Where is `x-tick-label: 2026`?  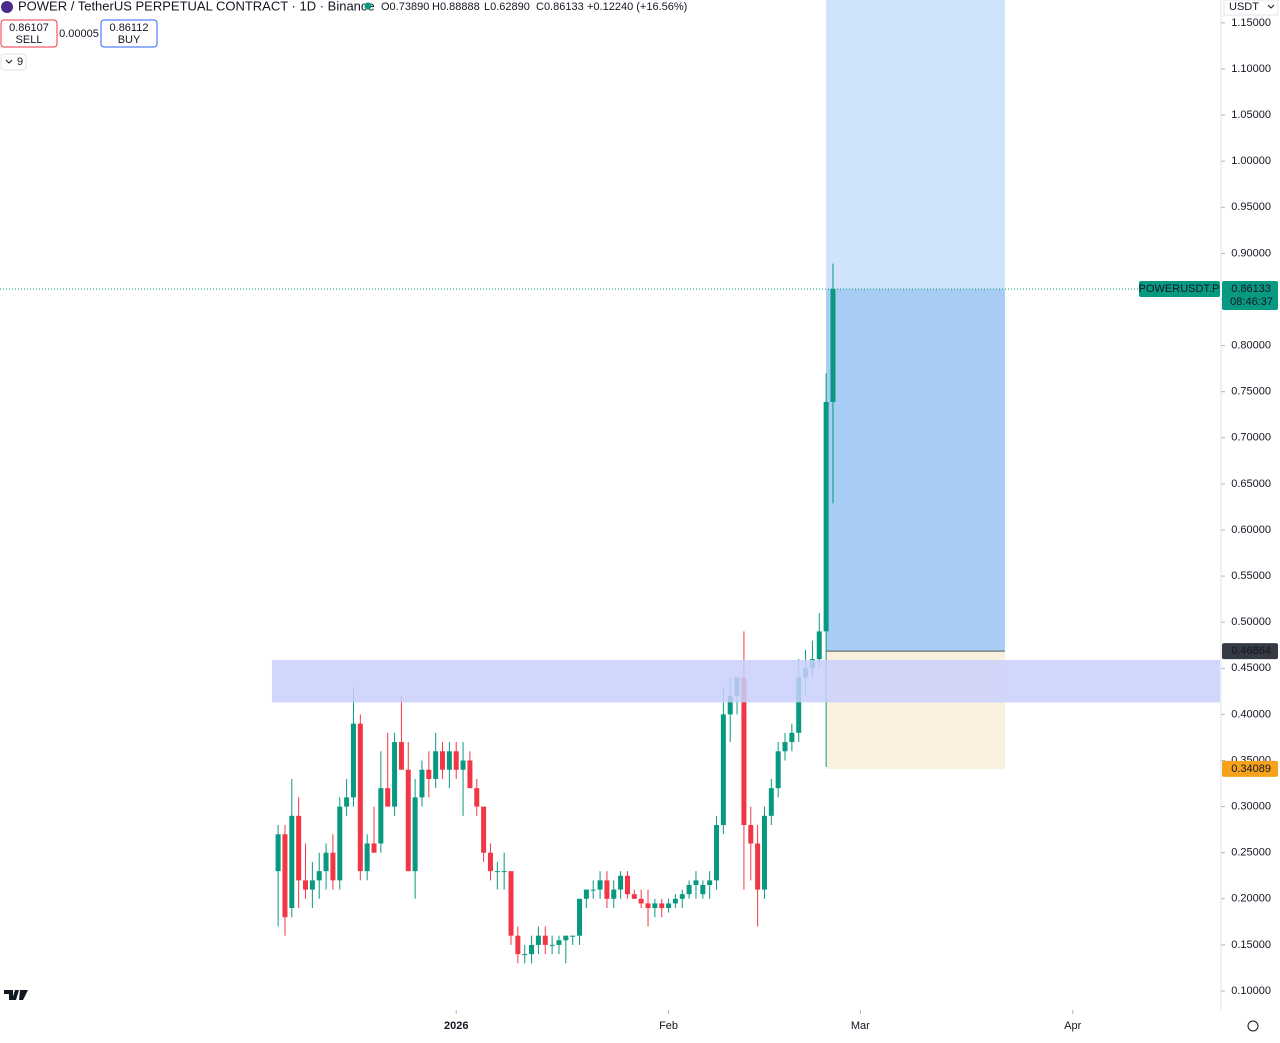 x-tick-label: 2026 is located at coordinates (456, 1026).